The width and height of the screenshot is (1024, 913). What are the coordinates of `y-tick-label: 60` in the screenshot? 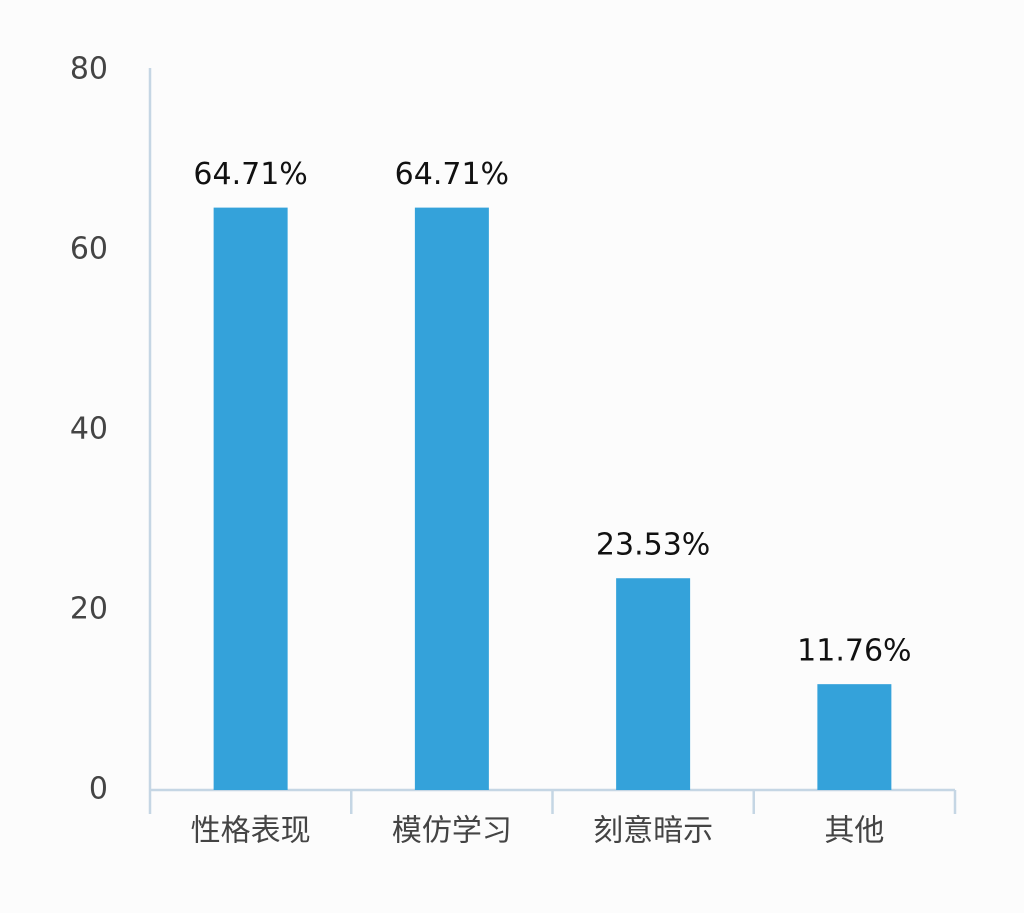 It's located at (89, 249).